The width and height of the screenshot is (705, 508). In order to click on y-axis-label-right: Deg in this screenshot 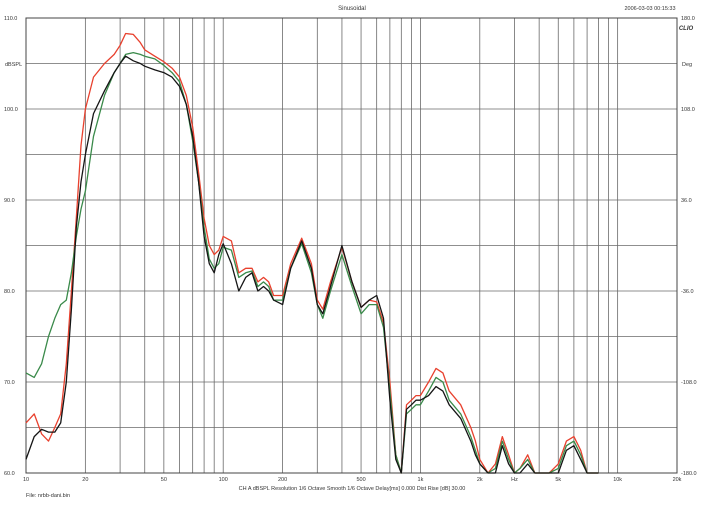, I will do `click(687, 65)`.